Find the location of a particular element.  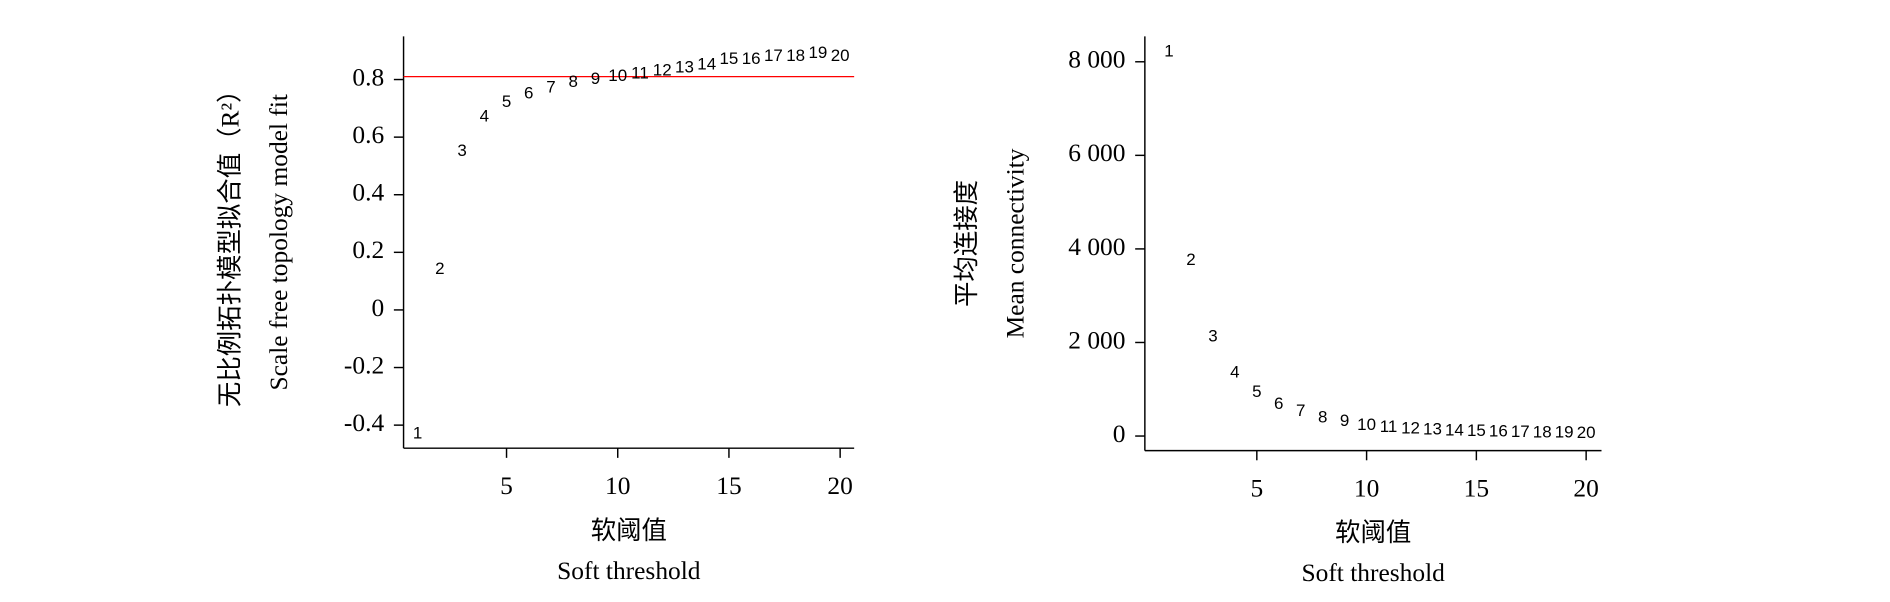

y-axis-label: 平均连接度 is located at coordinates (966, 243).